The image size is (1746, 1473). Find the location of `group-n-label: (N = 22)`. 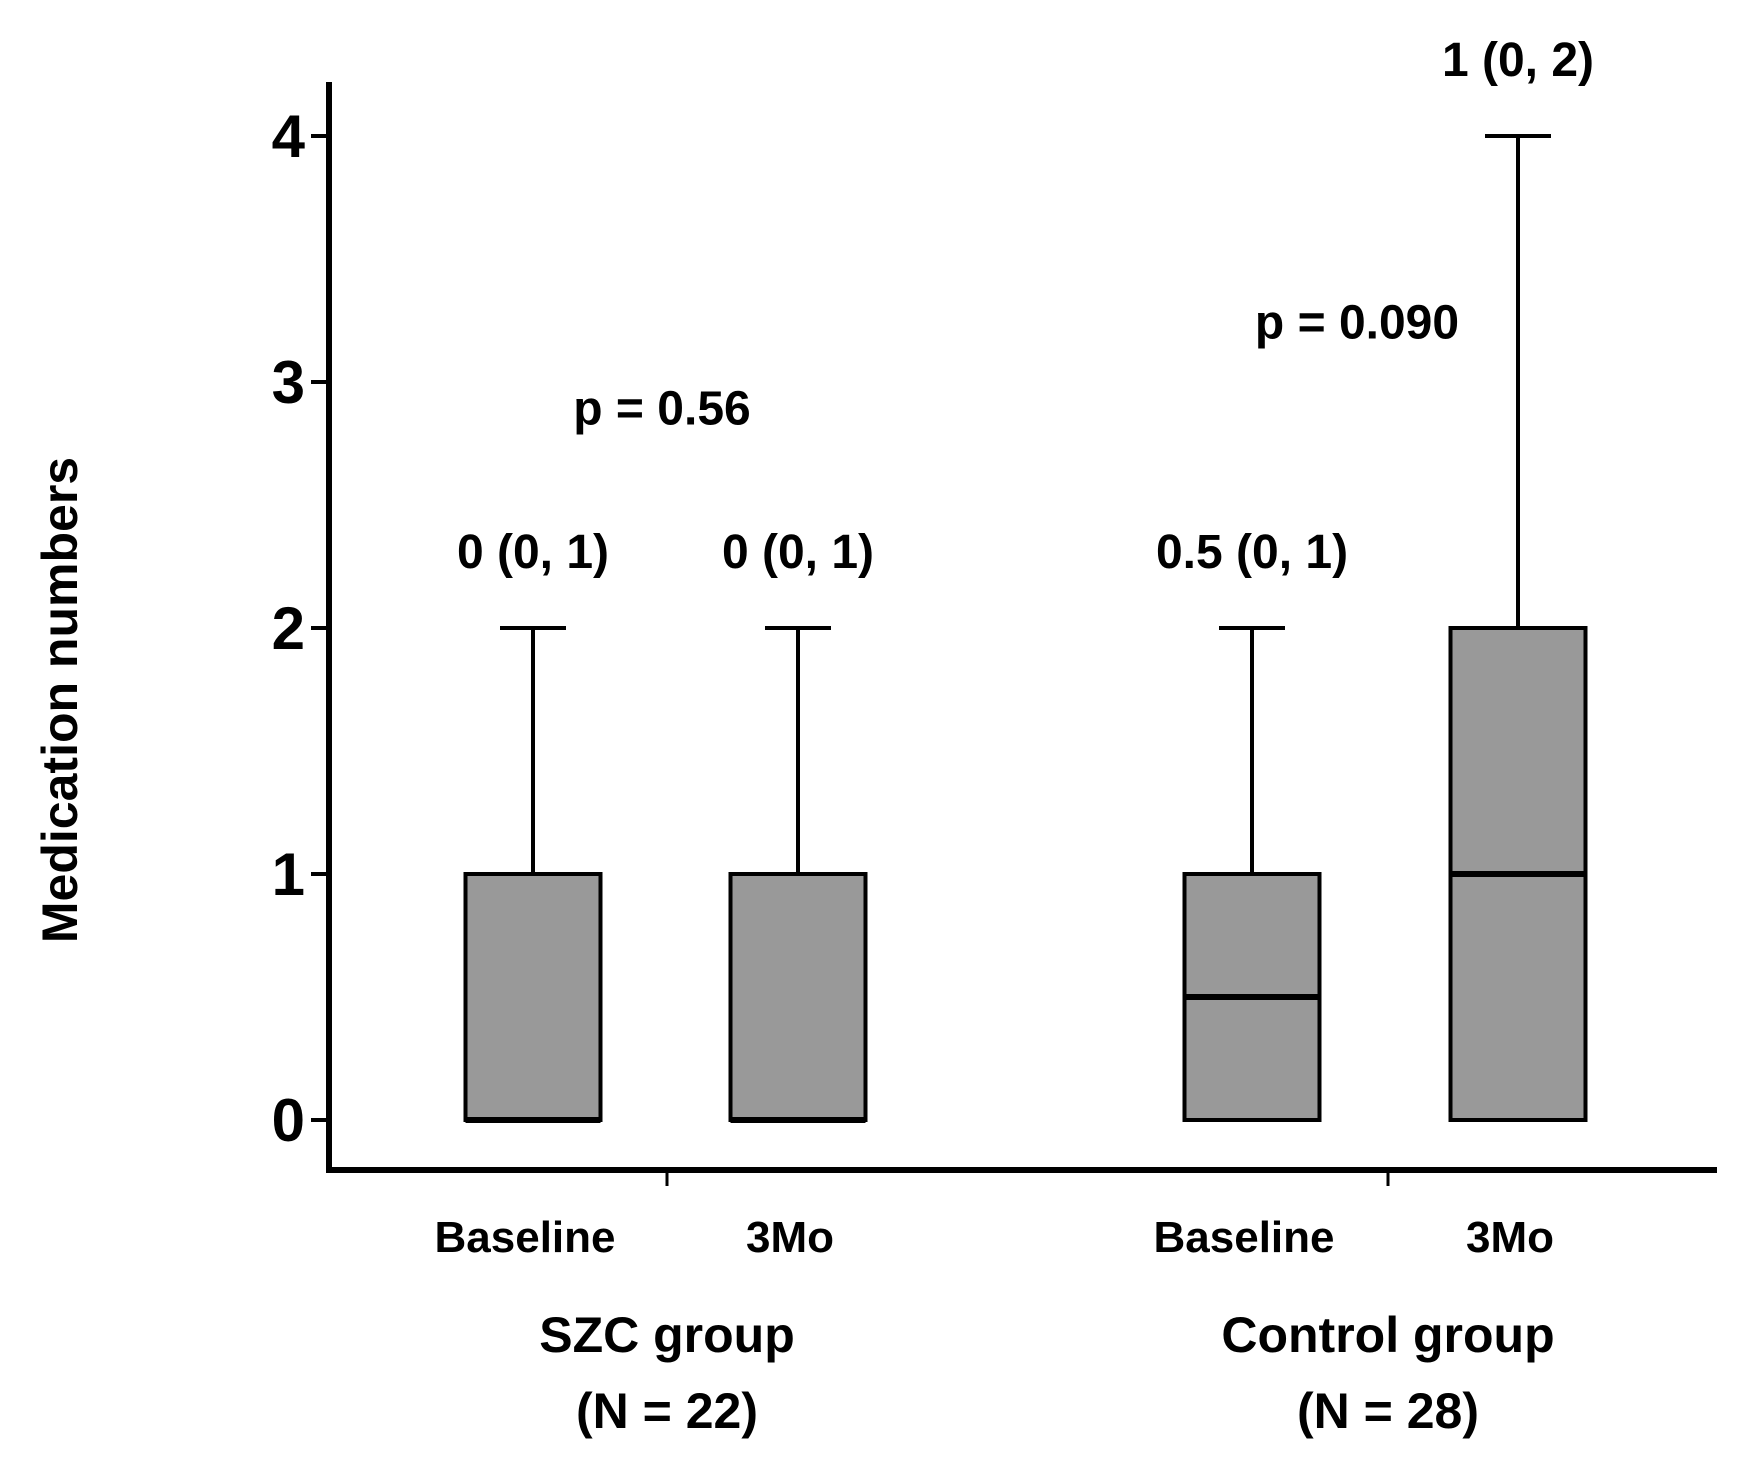

group-n-label: (N = 22) is located at coordinates (667, 1411).